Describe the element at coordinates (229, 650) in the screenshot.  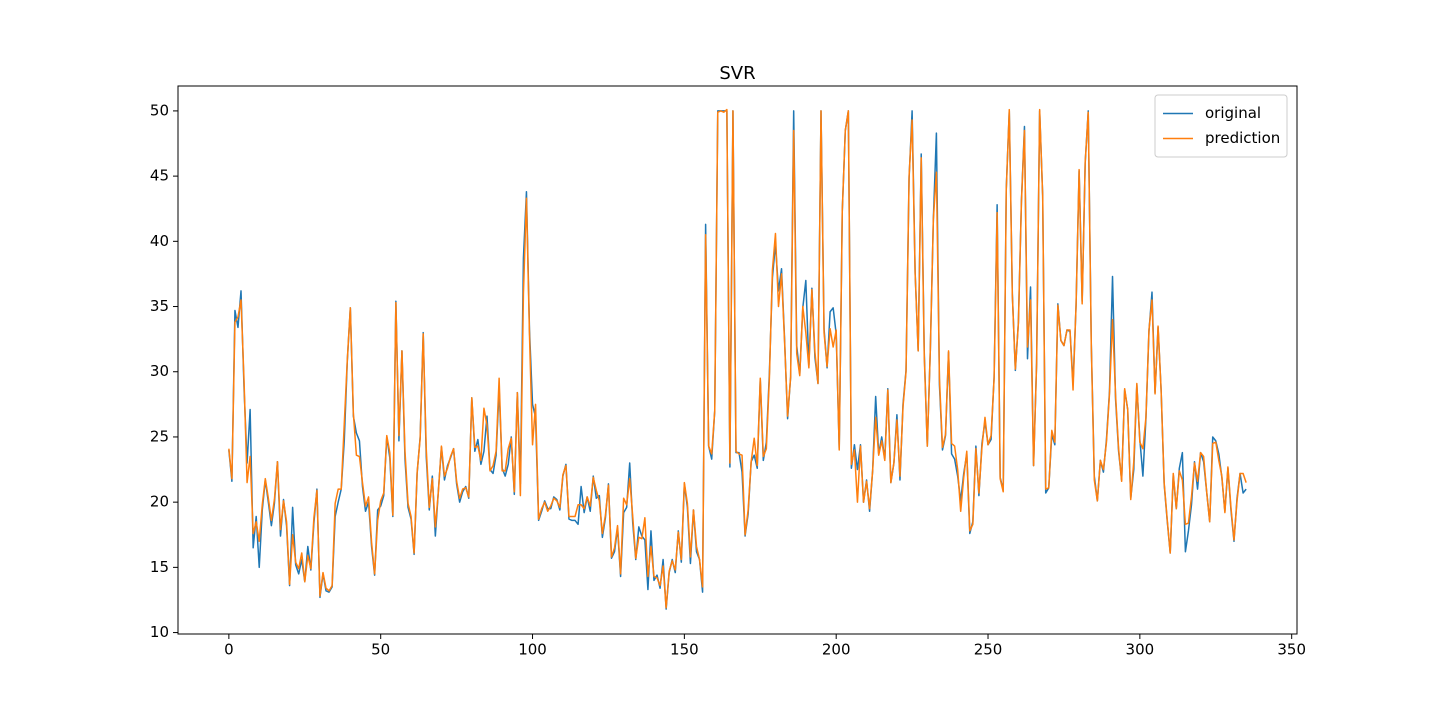
I see `x-tick-label: 0` at that location.